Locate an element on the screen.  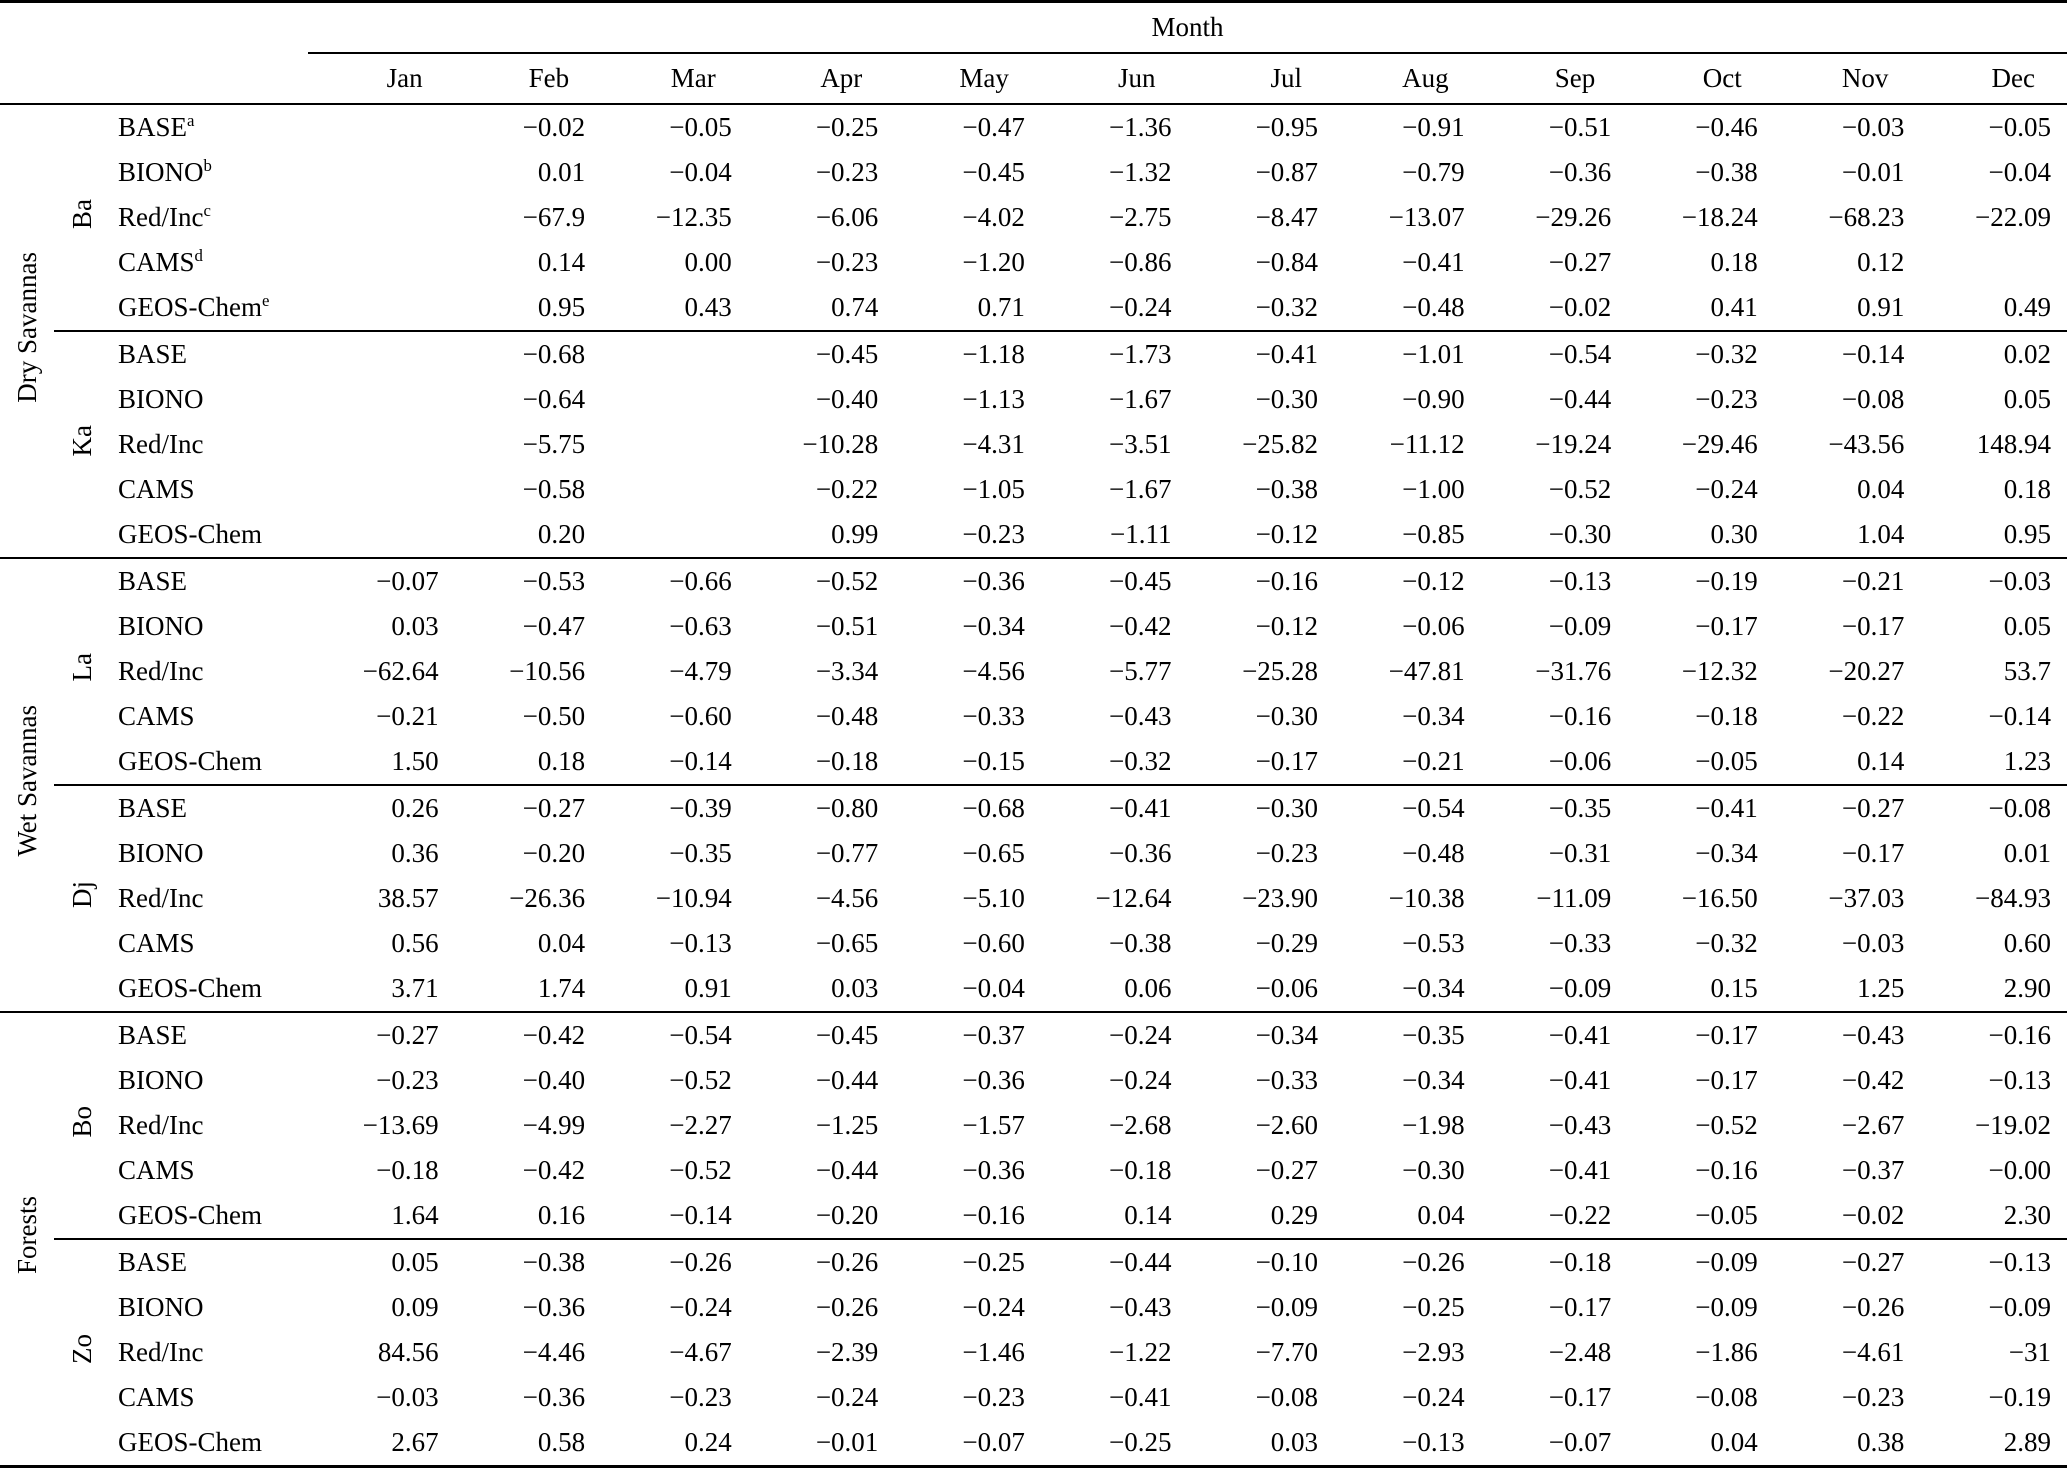
scenario-label: BASE is located at coordinates (209, 353).